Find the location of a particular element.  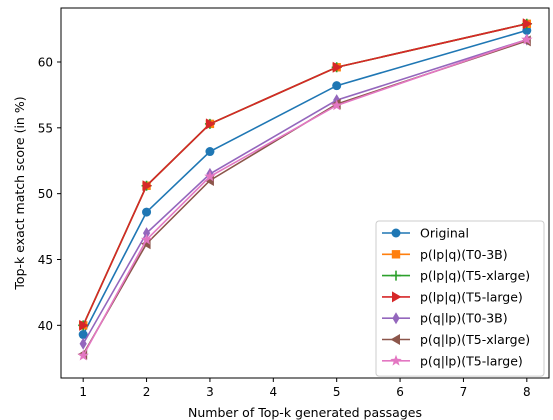

x-tick-label: 8 is located at coordinates (527, 392).